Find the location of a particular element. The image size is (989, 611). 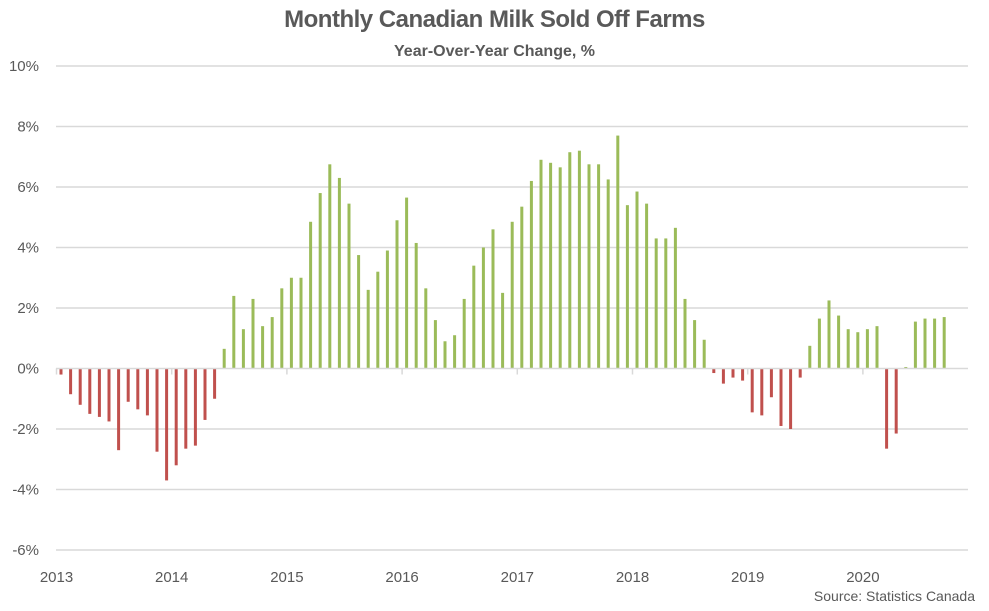

y-tick-label: 4% is located at coordinates (28, 248).